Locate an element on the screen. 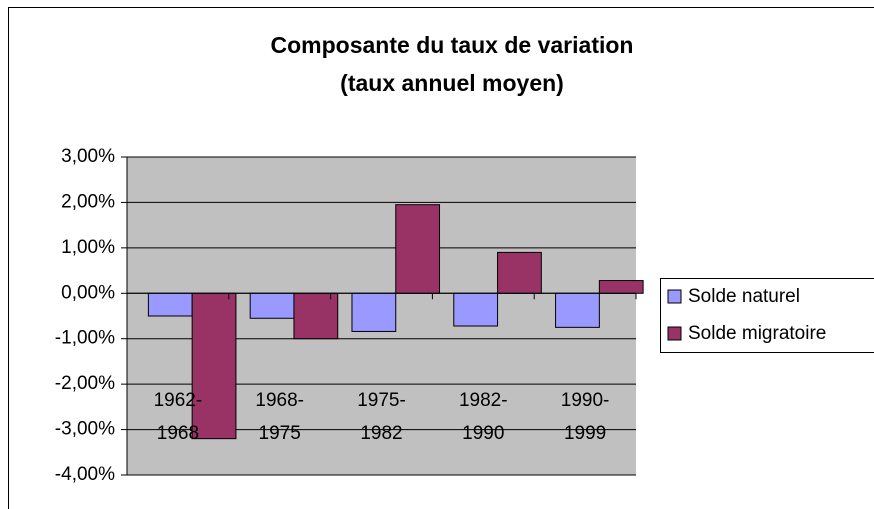 This screenshot has width=874, height=509. x-tick-label: 1968 is located at coordinates (178, 433).